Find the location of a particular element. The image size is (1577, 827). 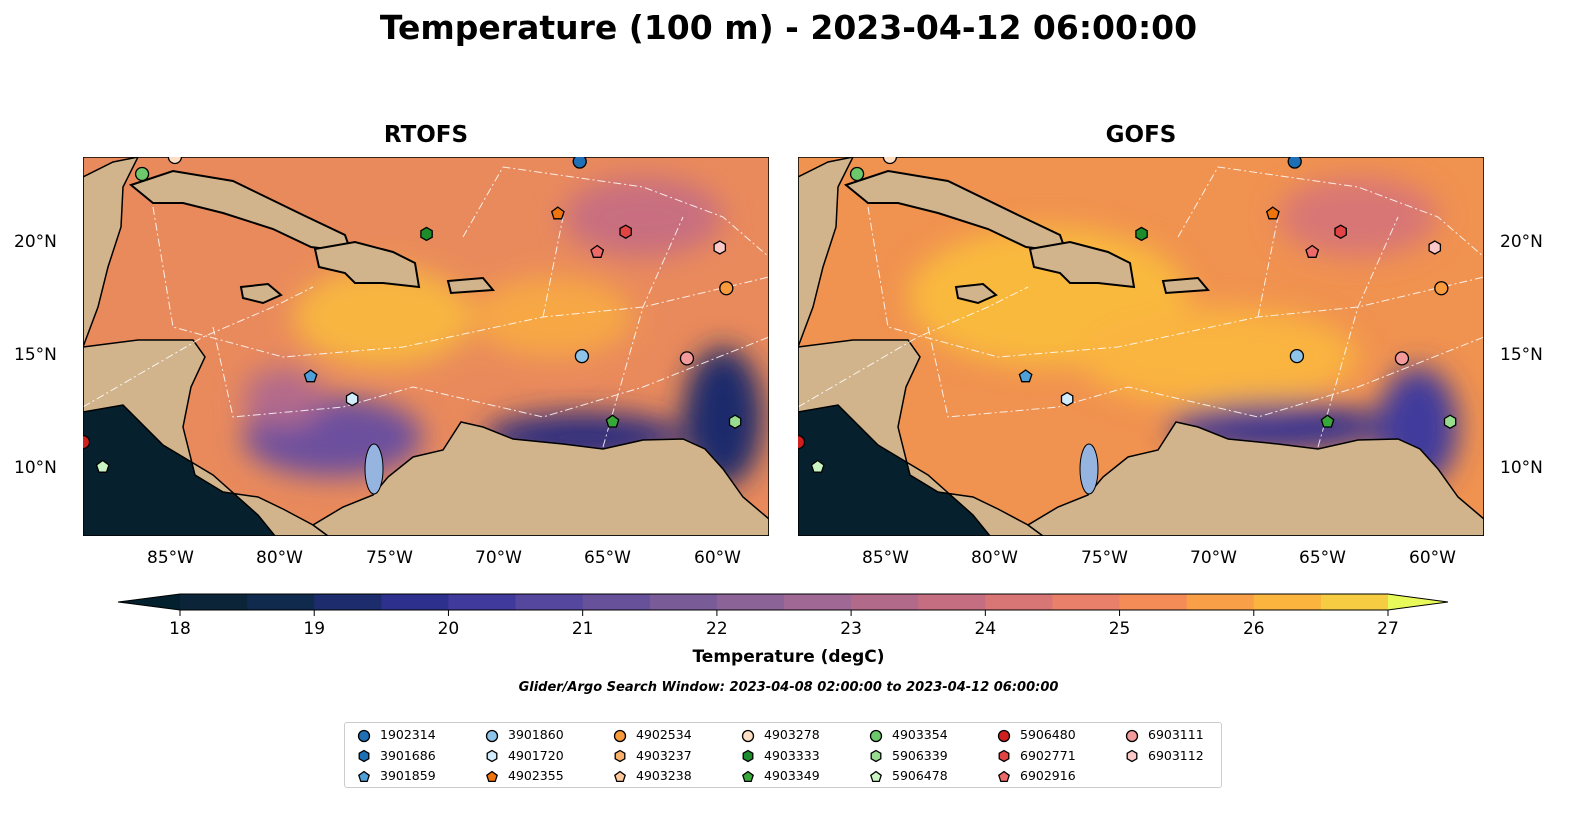

legend-item-3901686: 3901686 is located at coordinates (396, 756).